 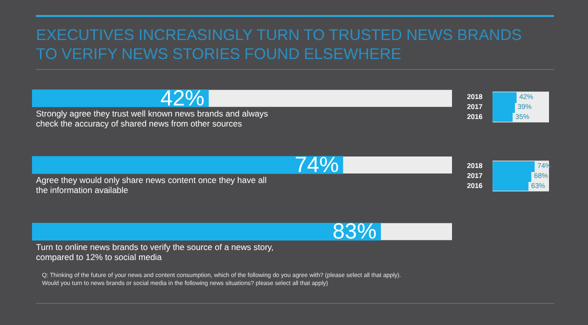 I want to click on data-label: 42%, so click(x=182, y=97).